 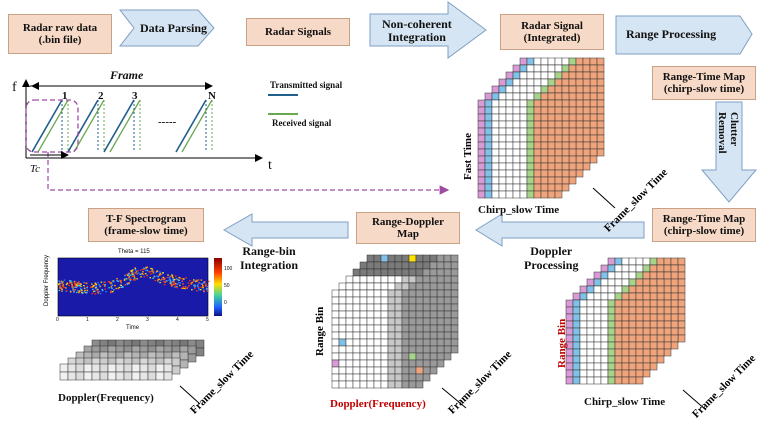 What do you see at coordinates (270, 165) in the screenshot?
I see `t-axis-label: t` at bounding box center [270, 165].